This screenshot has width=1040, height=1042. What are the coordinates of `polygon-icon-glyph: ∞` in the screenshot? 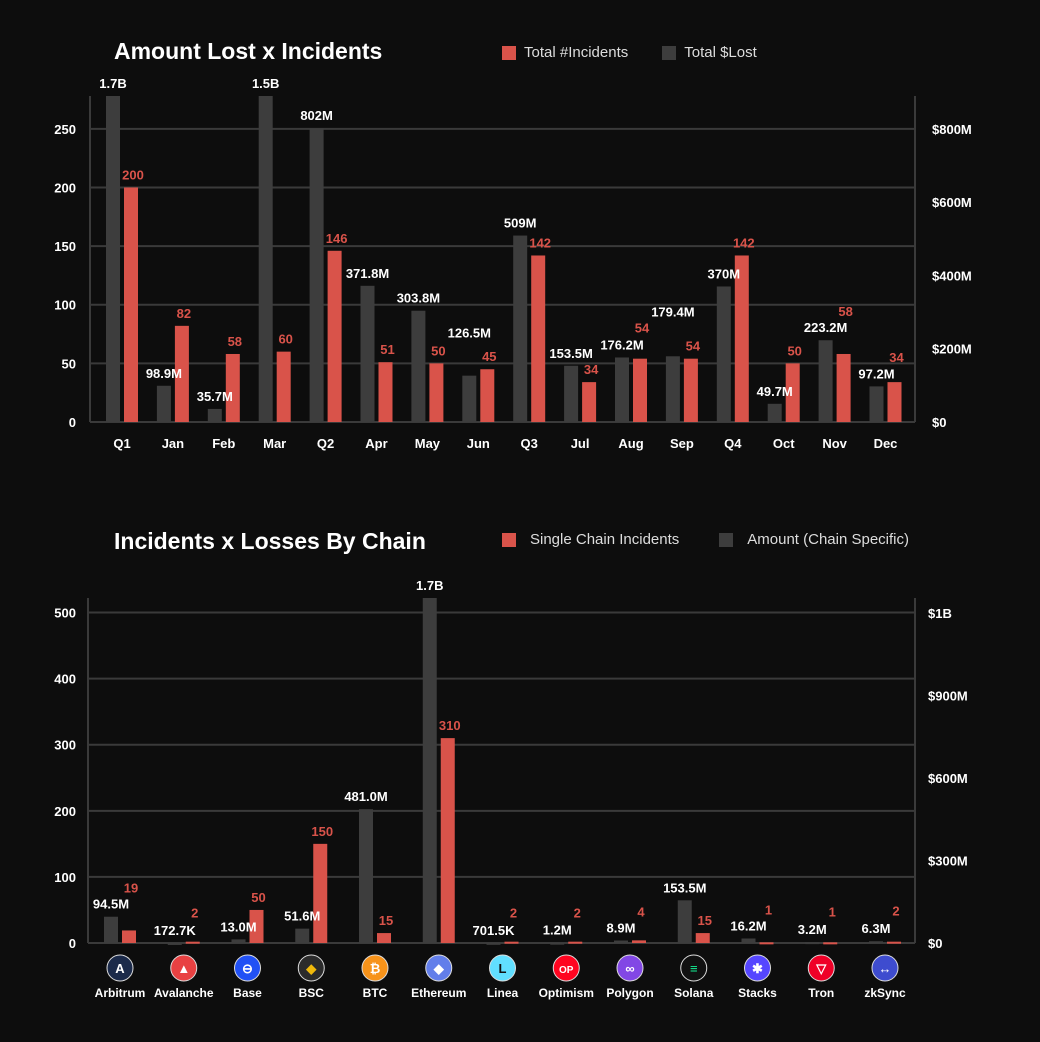 It's located at (629, 968).